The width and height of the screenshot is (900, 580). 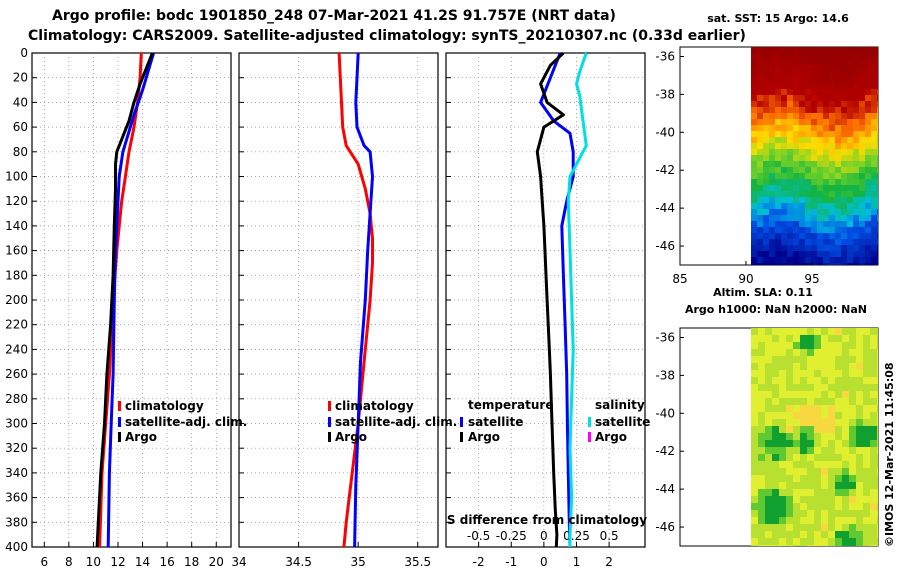 What do you see at coordinates (16, 498) in the screenshot?
I see `y-tick-label: 360` at bounding box center [16, 498].